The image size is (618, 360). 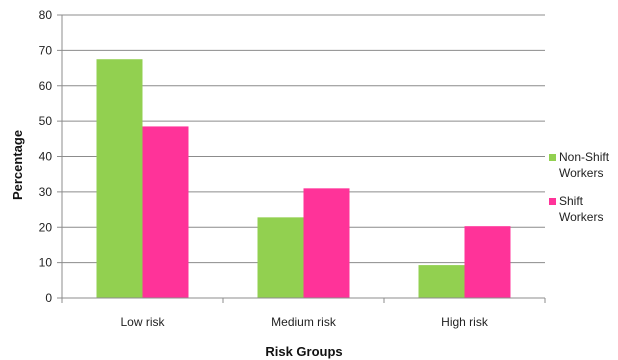 What do you see at coordinates (584, 165) in the screenshot?
I see `legend-label: Non-Shift Workers` at bounding box center [584, 165].